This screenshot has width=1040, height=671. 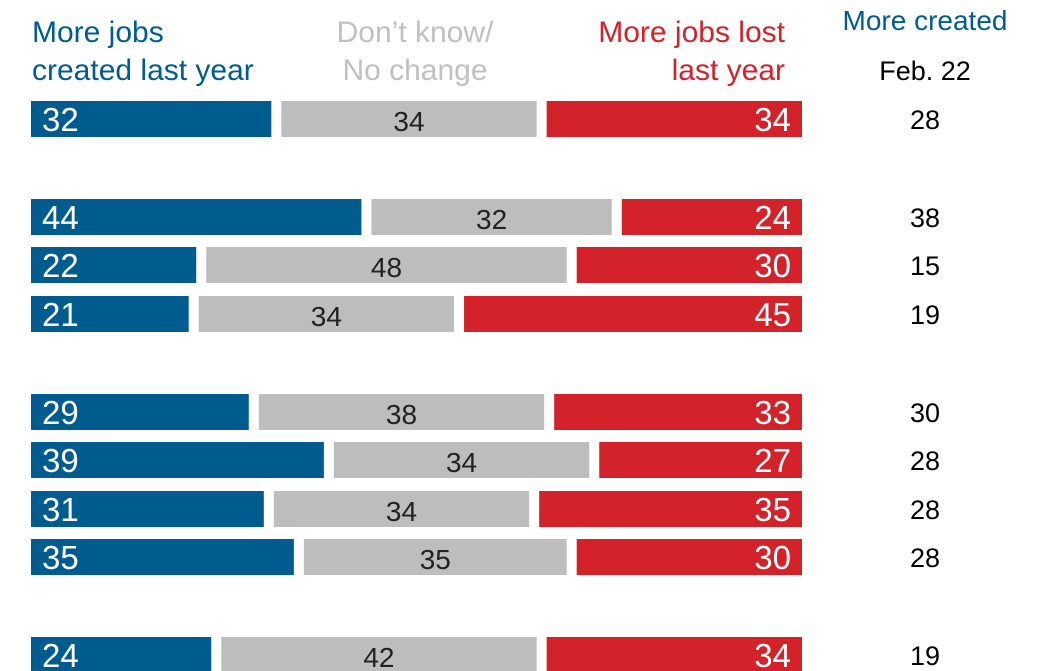 What do you see at coordinates (415, 70) in the screenshot?
I see `header-dont-know-line-2: No change` at bounding box center [415, 70].